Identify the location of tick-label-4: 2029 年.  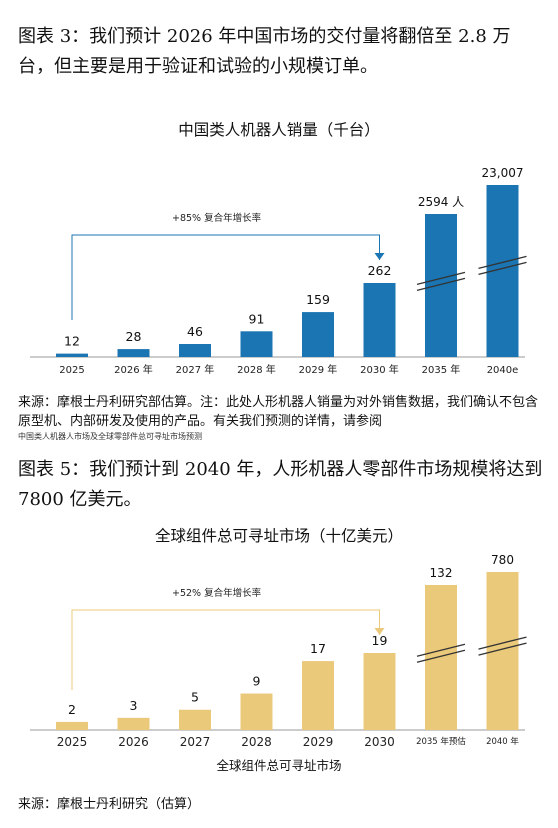
(318, 369).